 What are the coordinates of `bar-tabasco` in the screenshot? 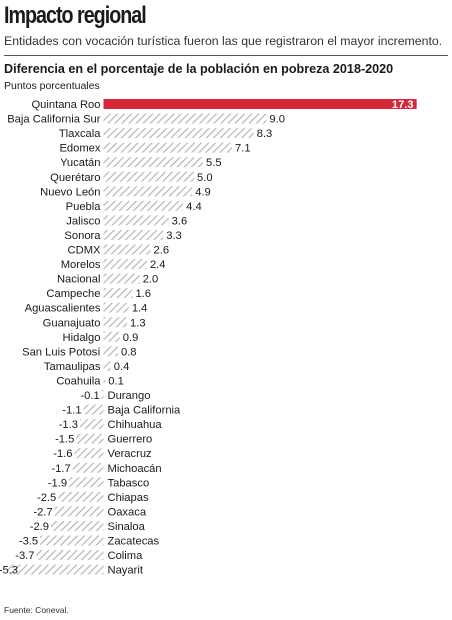 It's located at (86, 482).